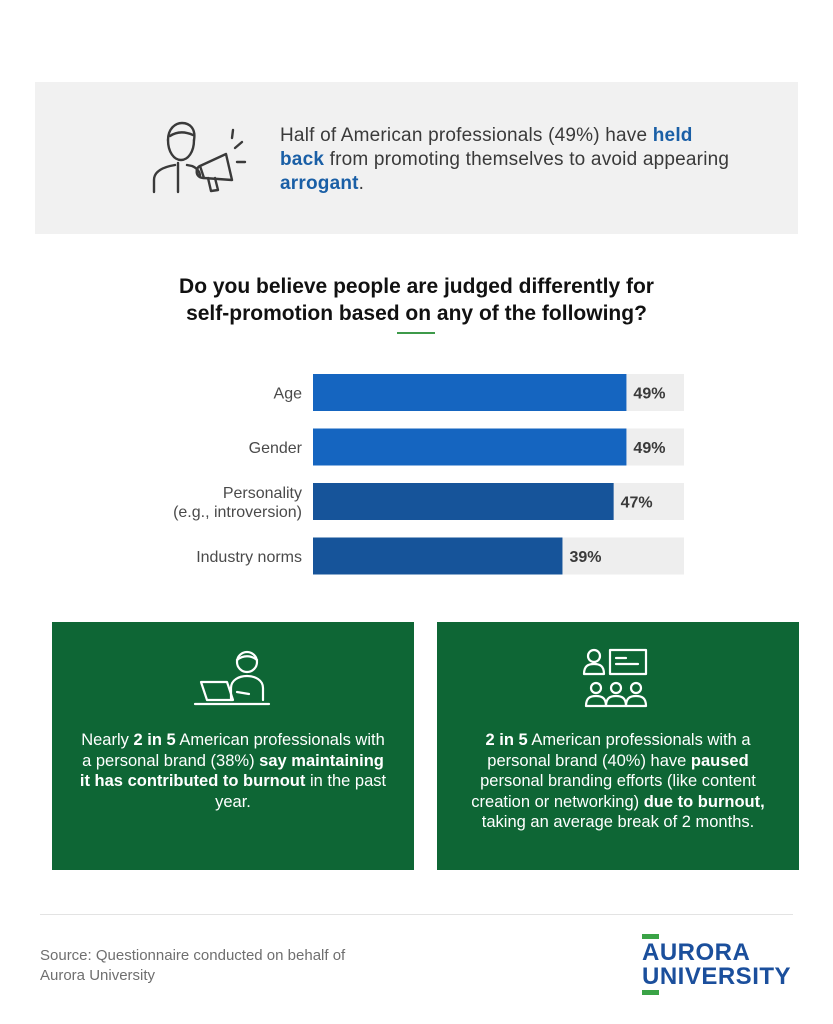 Image resolution: width=833 pixels, height=1024 pixels. What do you see at coordinates (696, 952) in the screenshot?
I see `logo-line-1: AURORA` at bounding box center [696, 952].